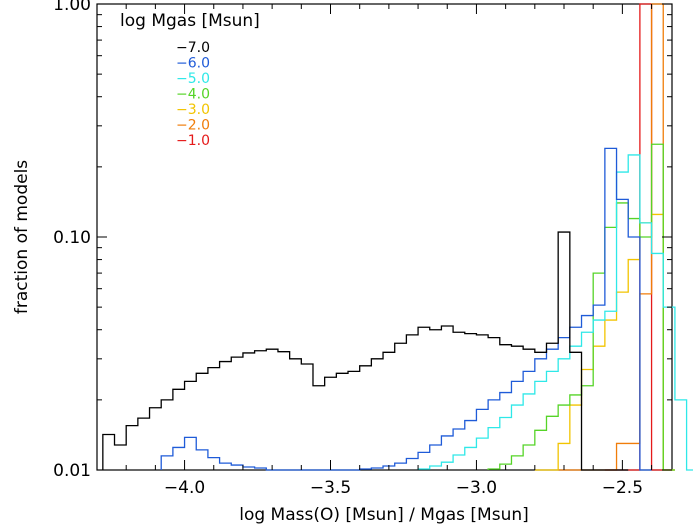  What do you see at coordinates (72, 238) in the screenshot?
I see `y-tick-label: 0.10` at bounding box center [72, 238].